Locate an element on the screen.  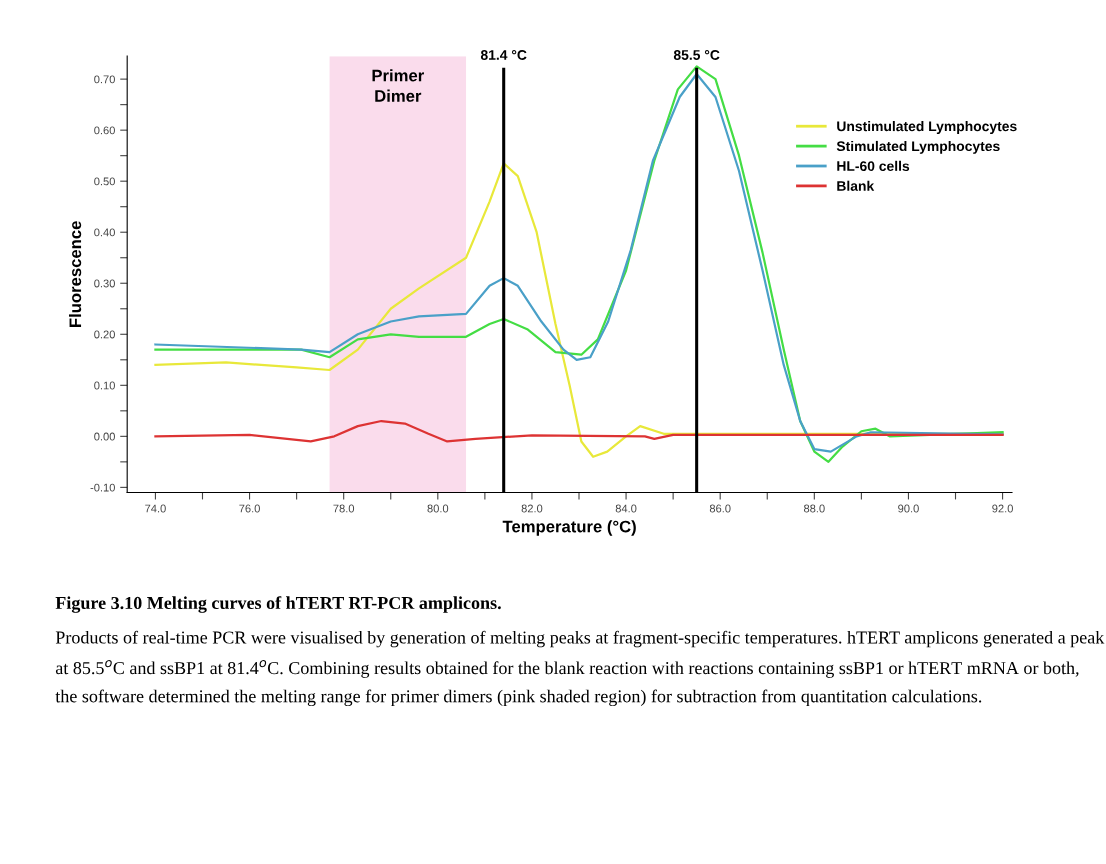
legend-label: Blank is located at coordinates (856, 185).